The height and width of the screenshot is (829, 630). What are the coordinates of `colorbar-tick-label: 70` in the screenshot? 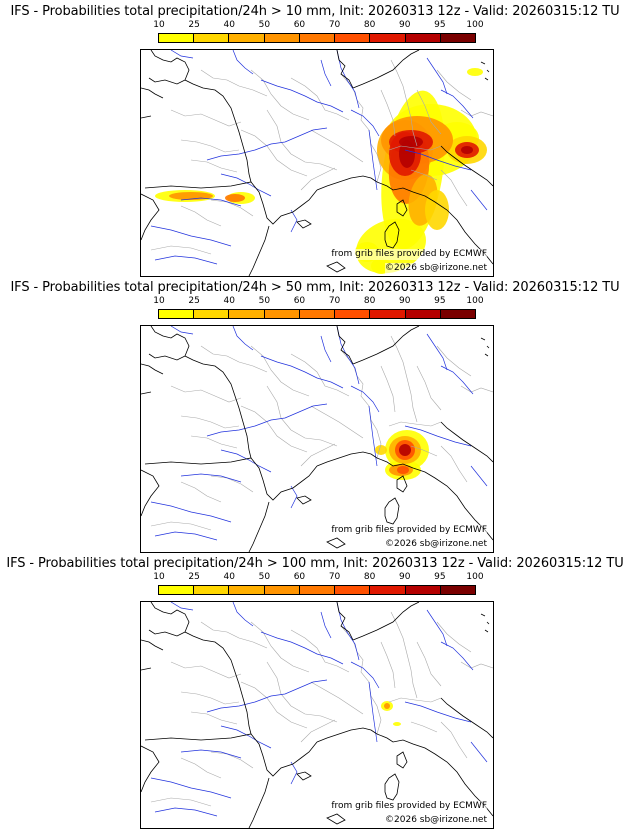 It's located at (334, 577).